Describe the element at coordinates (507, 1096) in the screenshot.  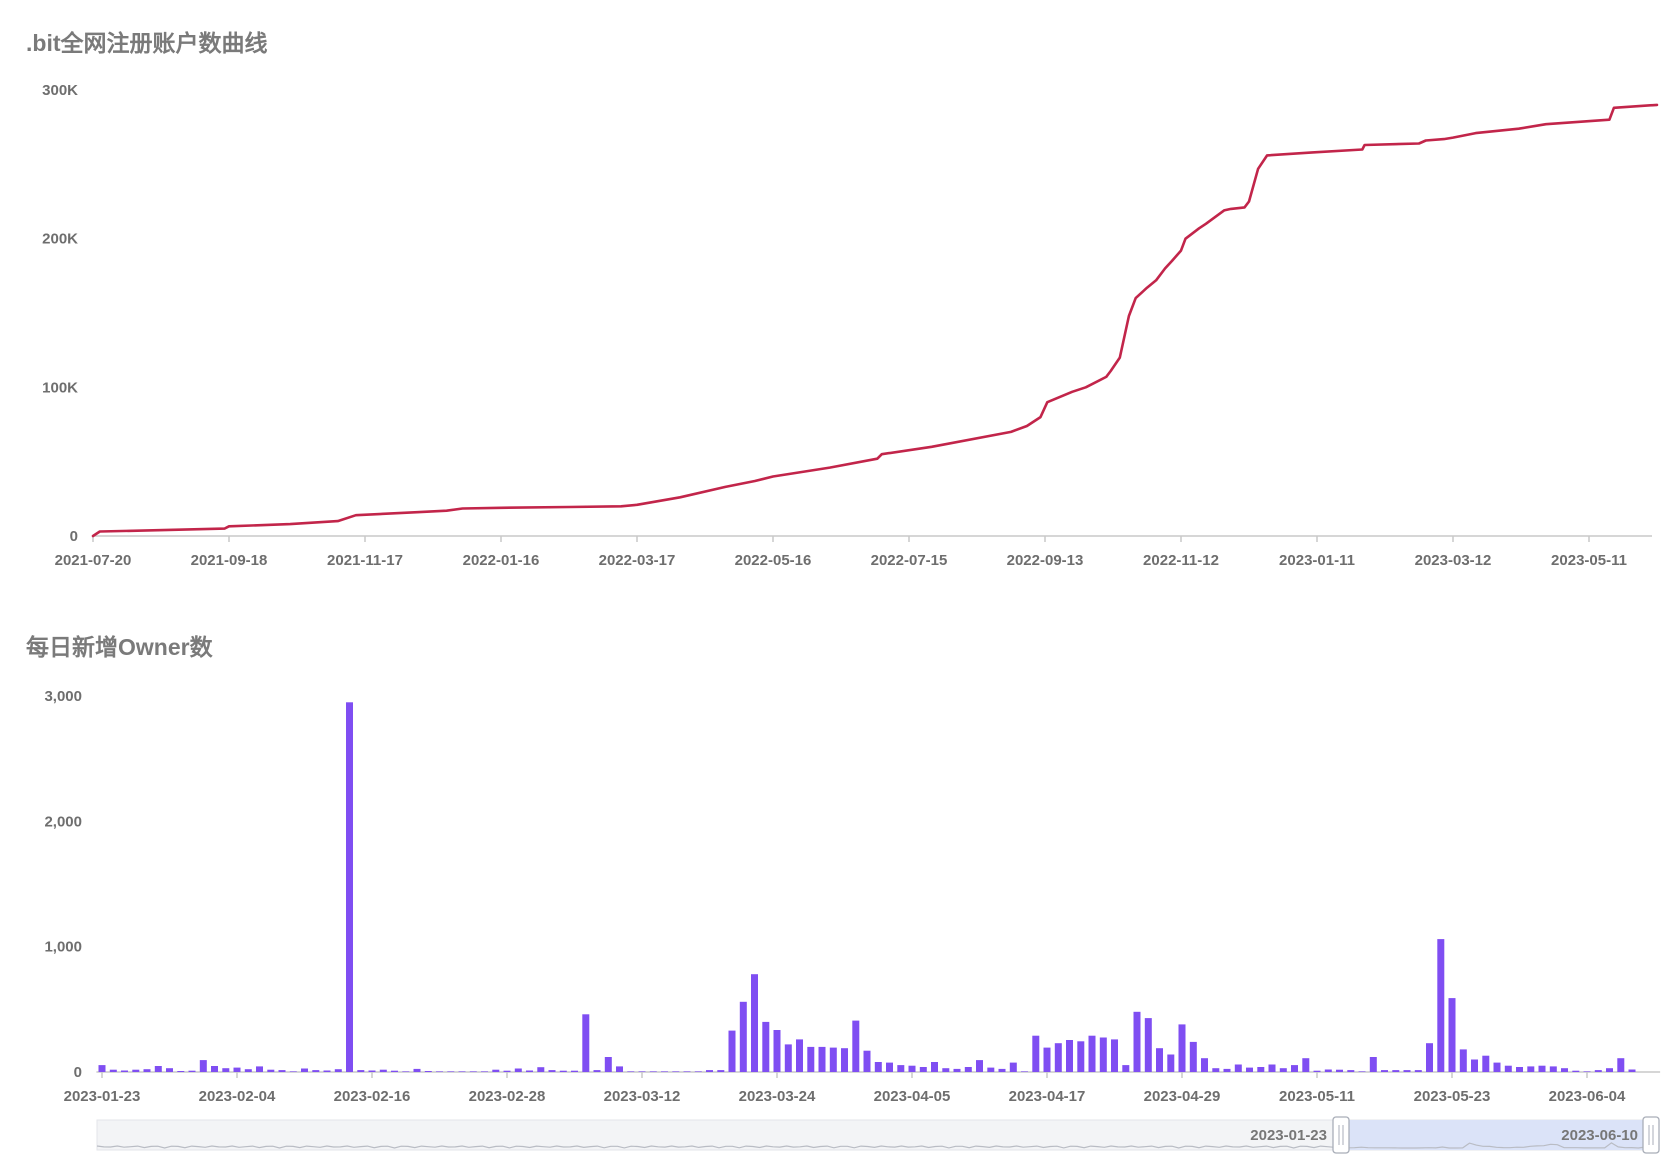
I see `bar-x-tick-label: 2023-02-28` at that location.